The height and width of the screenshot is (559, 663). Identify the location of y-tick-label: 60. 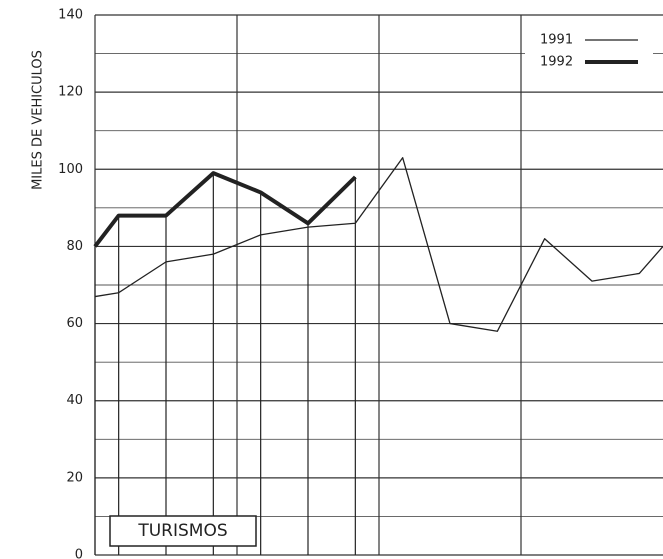
(74, 323).